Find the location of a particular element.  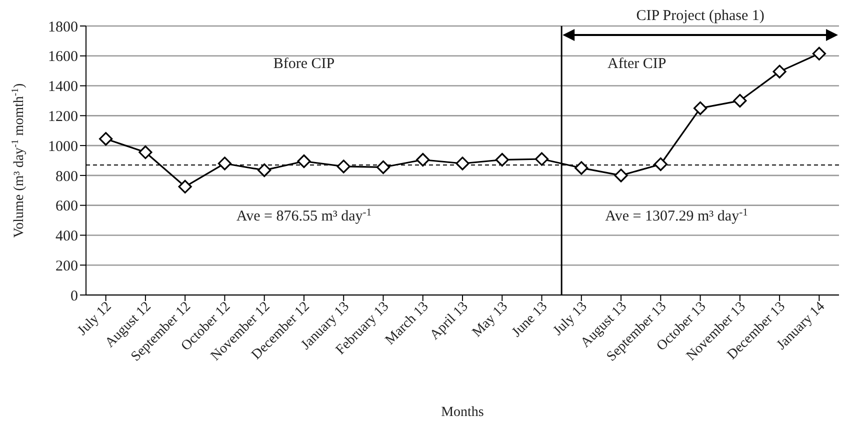

x-tick-label: May 13 is located at coordinates (490, 319).